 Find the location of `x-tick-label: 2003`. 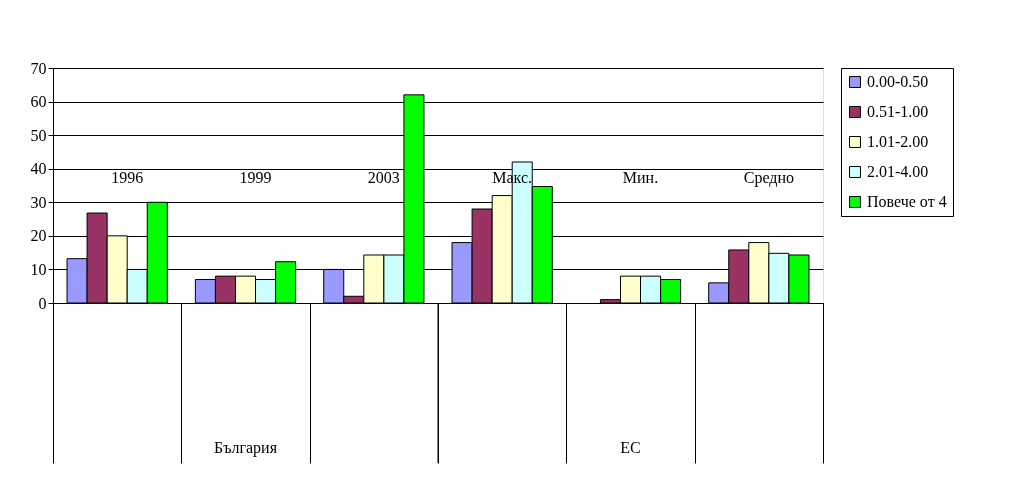

x-tick-label: 2003 is located at coordinates (383, 178).